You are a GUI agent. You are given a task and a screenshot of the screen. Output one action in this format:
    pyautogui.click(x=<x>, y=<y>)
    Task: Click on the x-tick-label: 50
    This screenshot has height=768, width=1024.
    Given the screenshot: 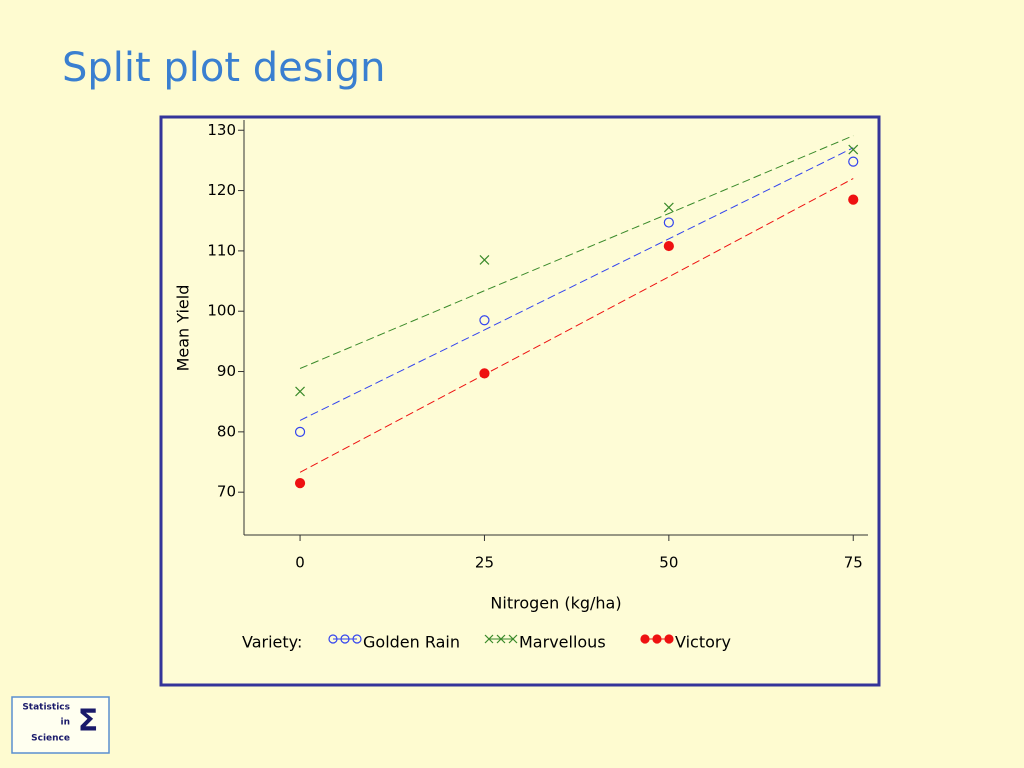 What is the action you would take?
    pyautogui.click(x=668, y=563)
    